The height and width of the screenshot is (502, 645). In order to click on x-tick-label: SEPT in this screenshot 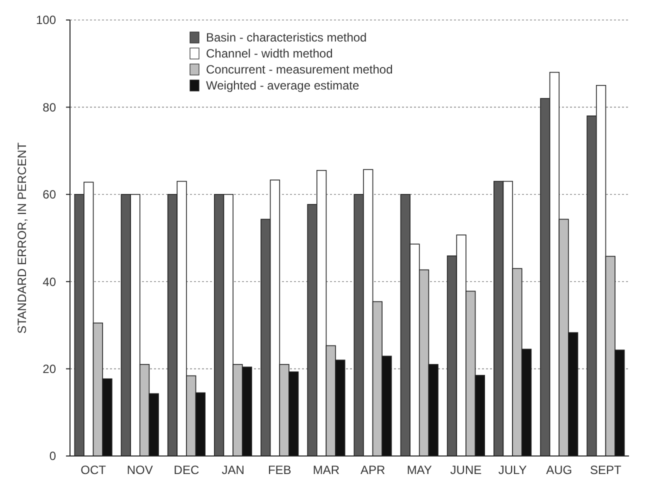, I will do `click(606, 470)`.